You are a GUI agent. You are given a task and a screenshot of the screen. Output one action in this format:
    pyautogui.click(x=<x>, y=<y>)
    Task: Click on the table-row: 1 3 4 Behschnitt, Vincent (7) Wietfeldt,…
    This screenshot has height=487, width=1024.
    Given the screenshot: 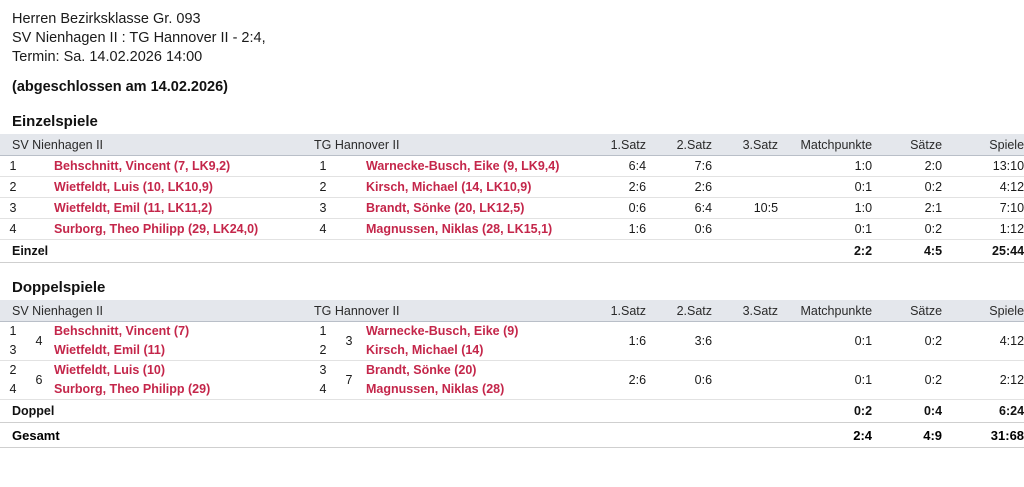 What is the action you would take?
    pyautogui.click(x=512, y=341)
    